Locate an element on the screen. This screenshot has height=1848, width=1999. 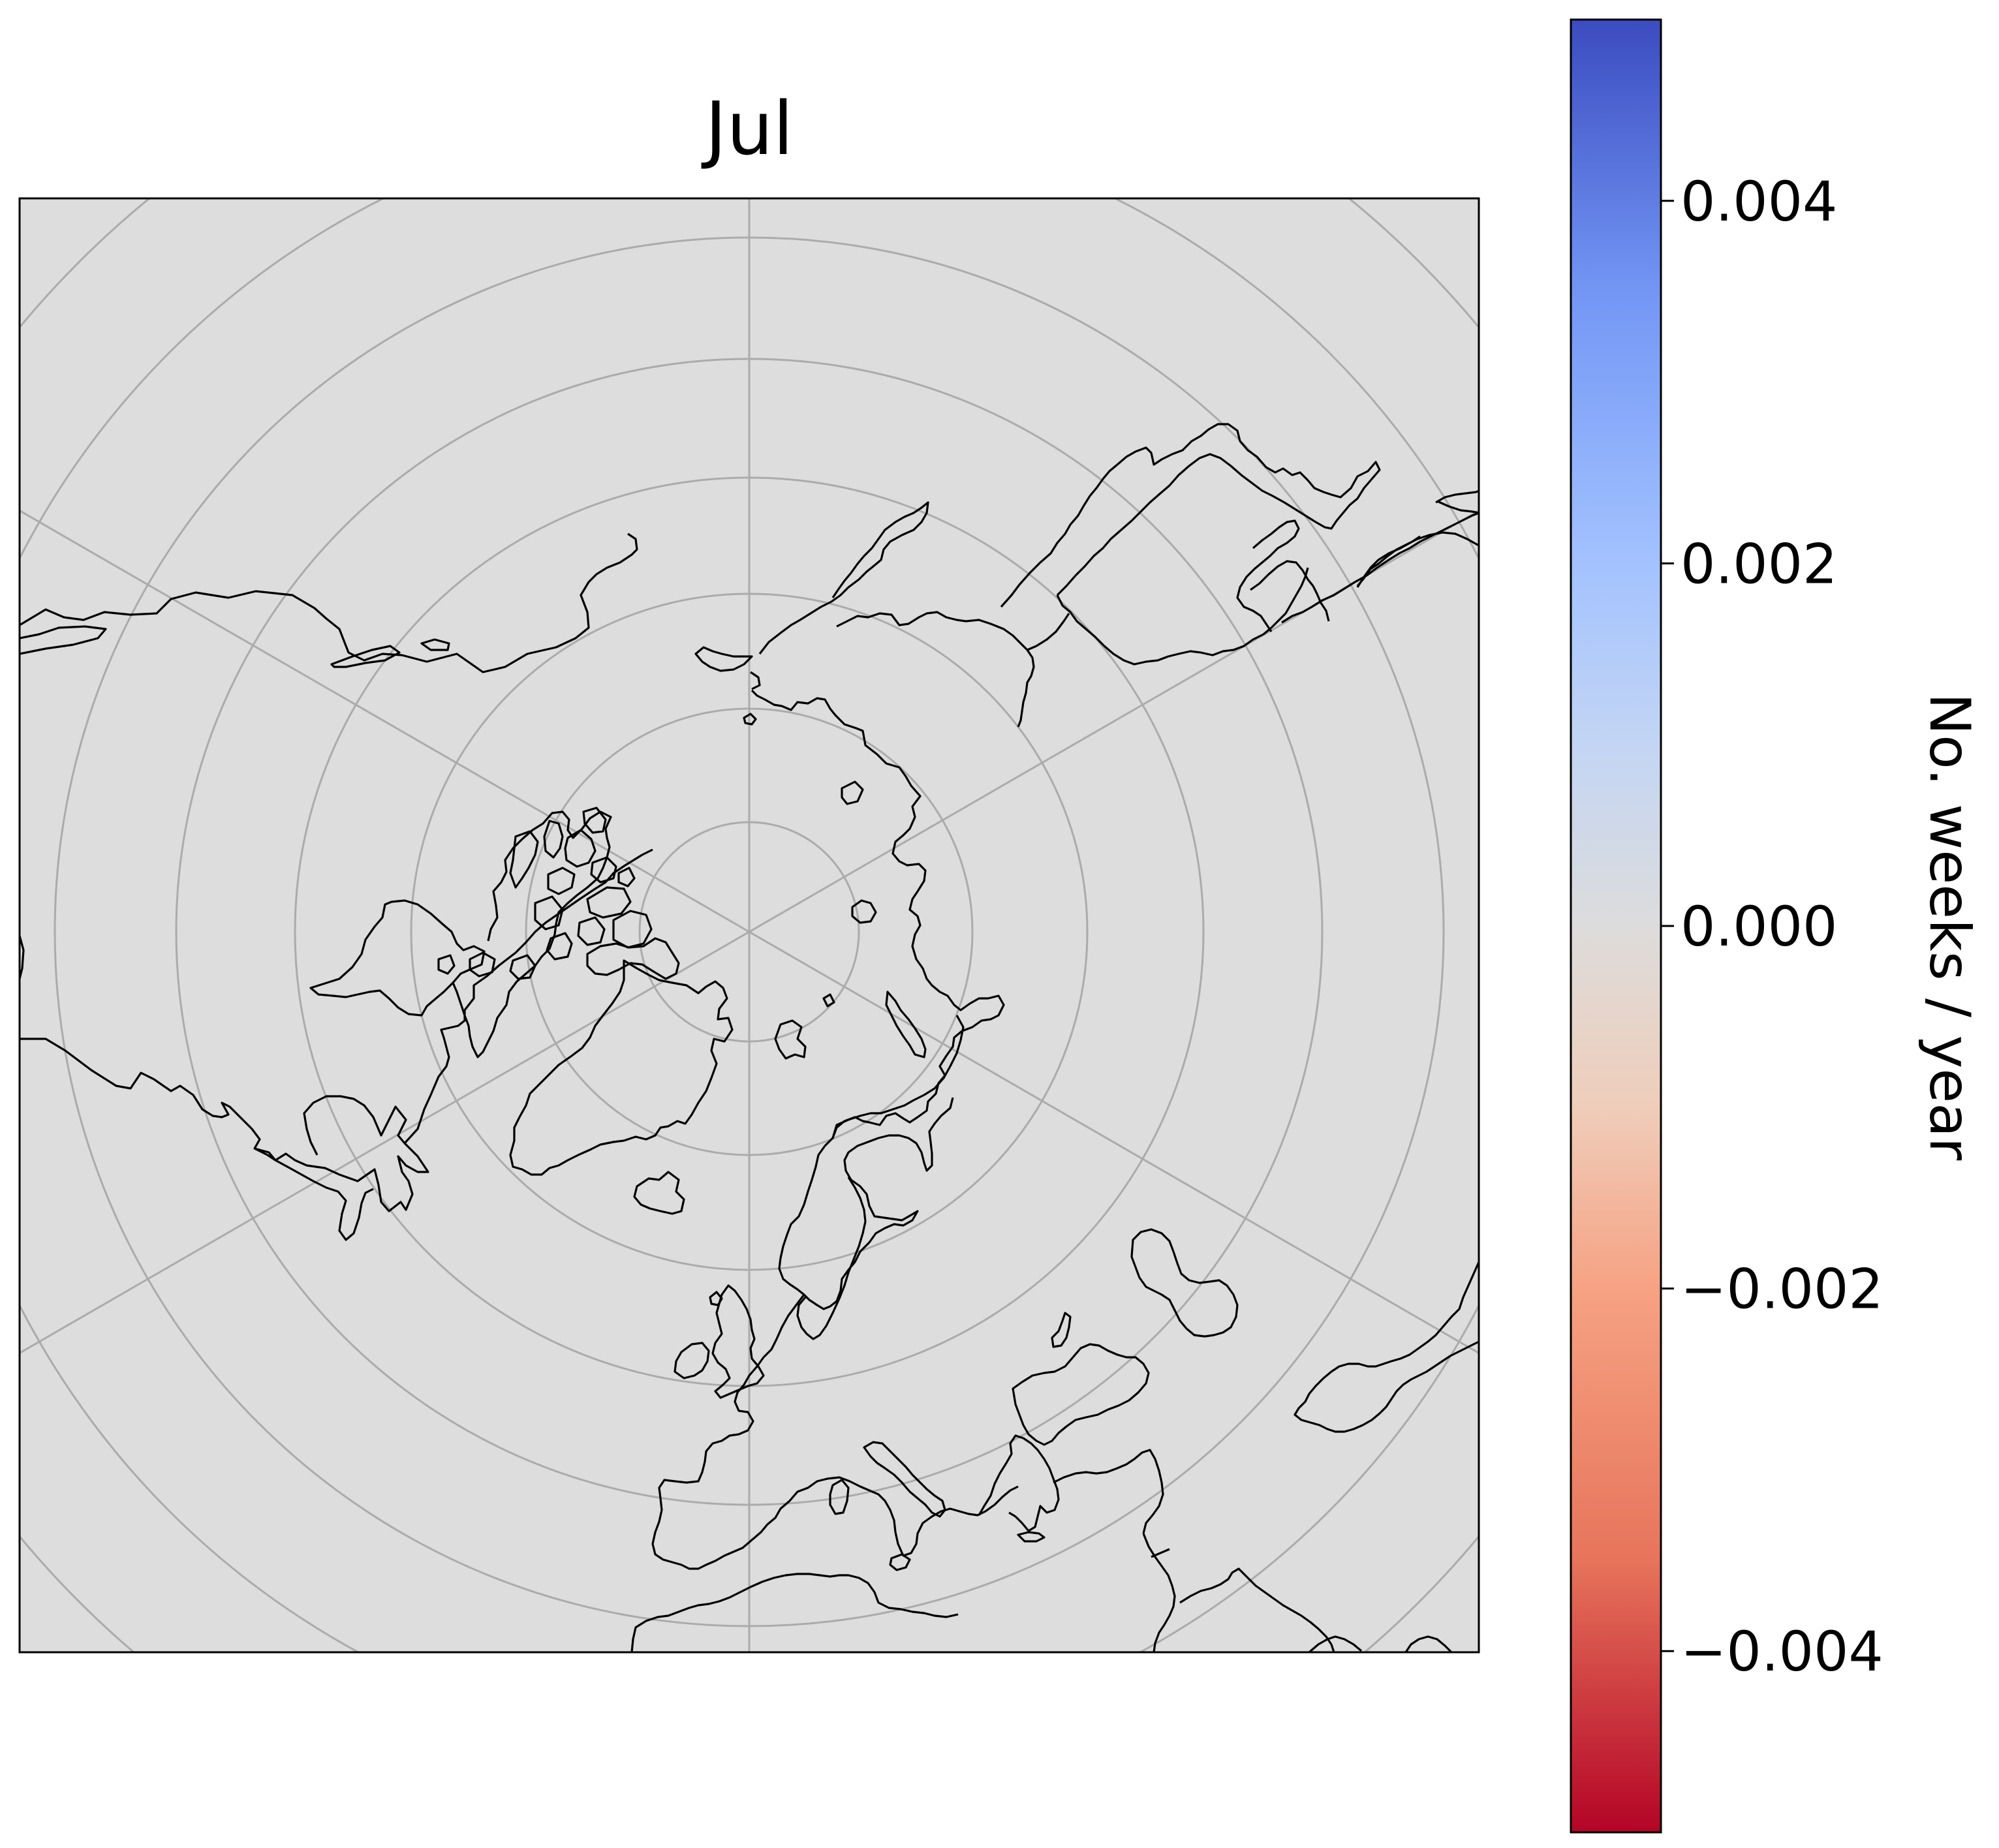
coastline-korea-china is located at coordinates (1380, 568).